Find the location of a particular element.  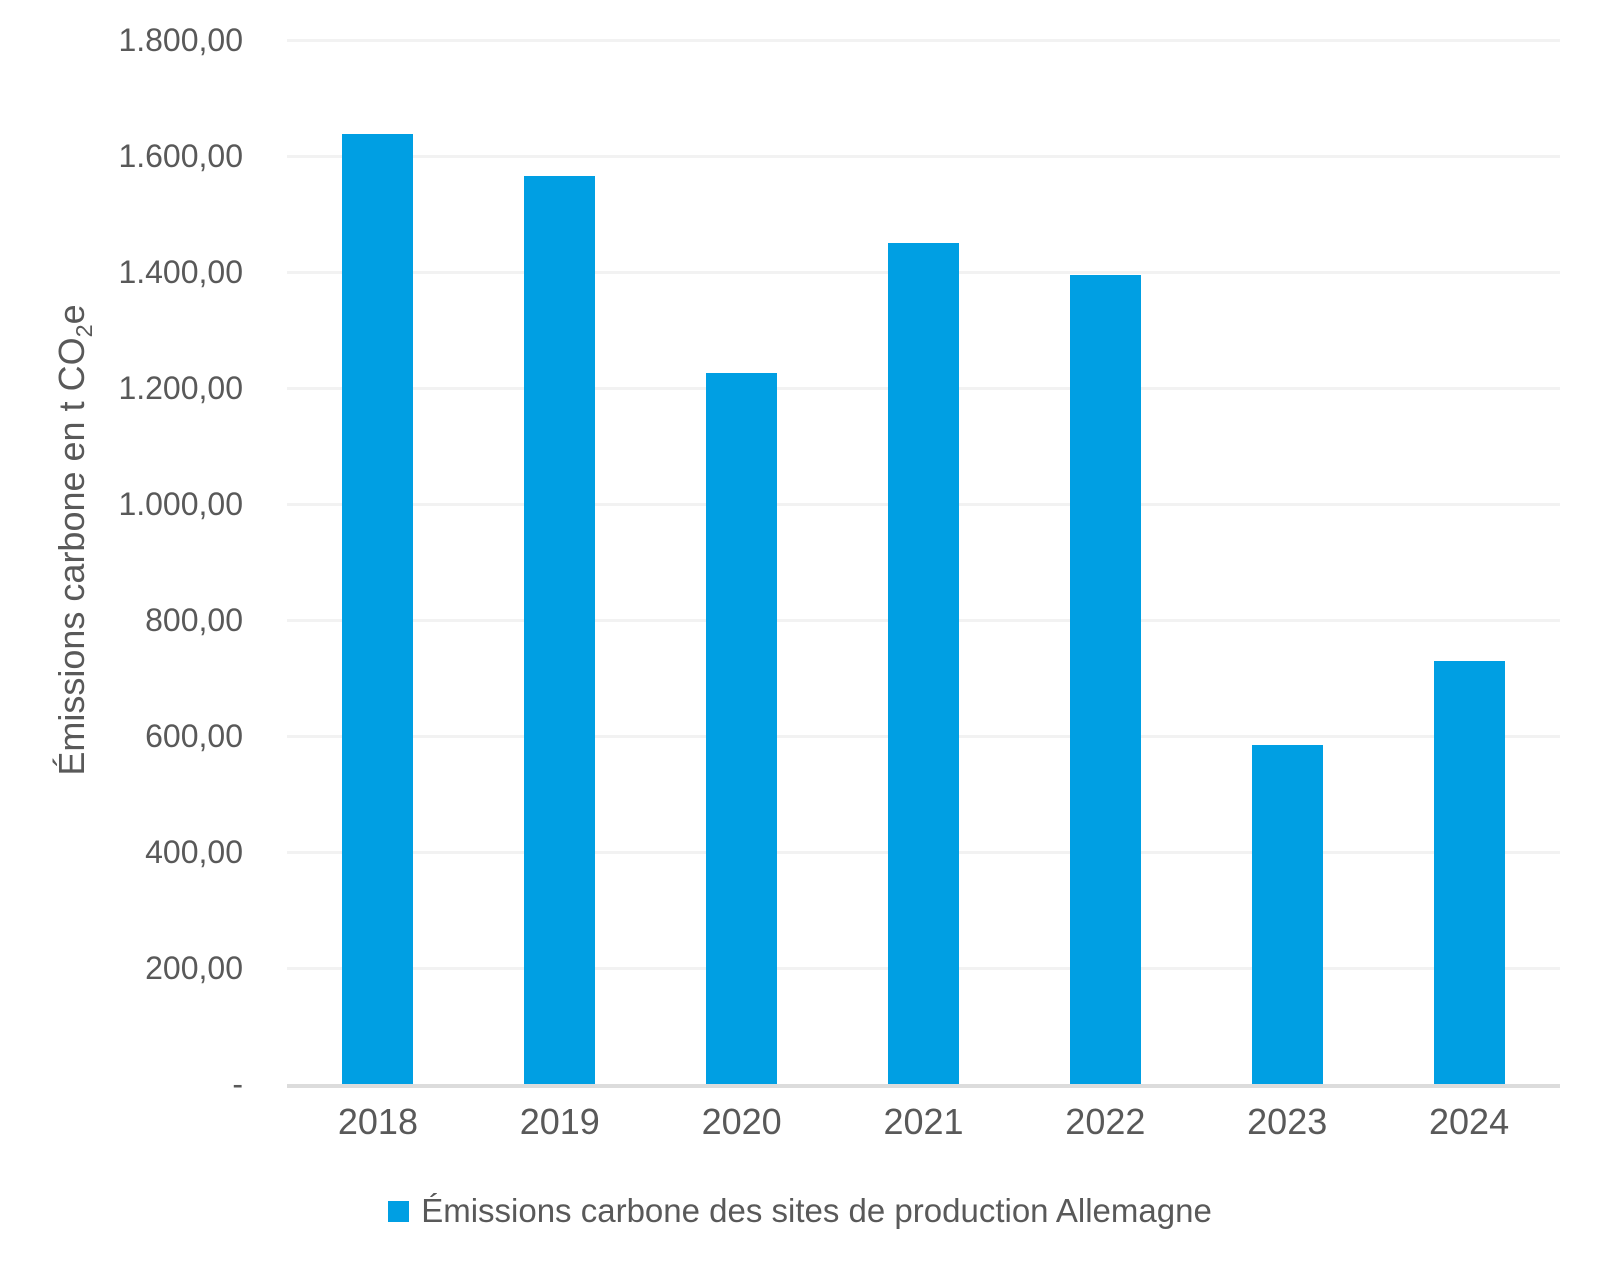

bar-2018 is located at coordinates (378, 608).